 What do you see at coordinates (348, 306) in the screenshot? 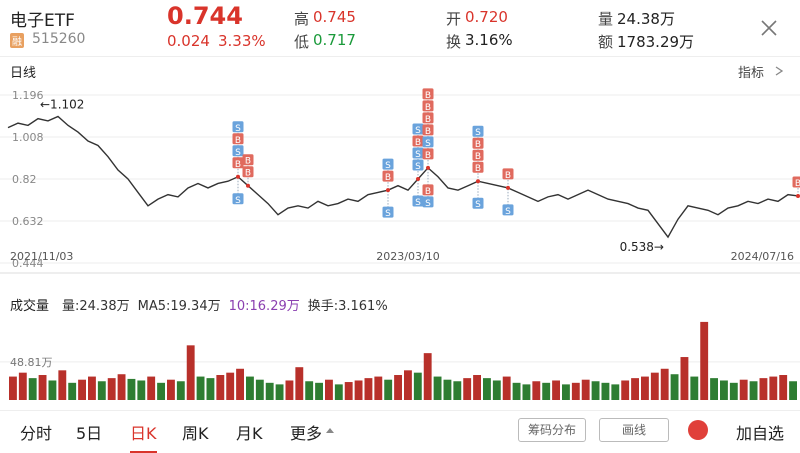
I see `legend-entry: 换手:3.161%` at bounding box center [348, 306].